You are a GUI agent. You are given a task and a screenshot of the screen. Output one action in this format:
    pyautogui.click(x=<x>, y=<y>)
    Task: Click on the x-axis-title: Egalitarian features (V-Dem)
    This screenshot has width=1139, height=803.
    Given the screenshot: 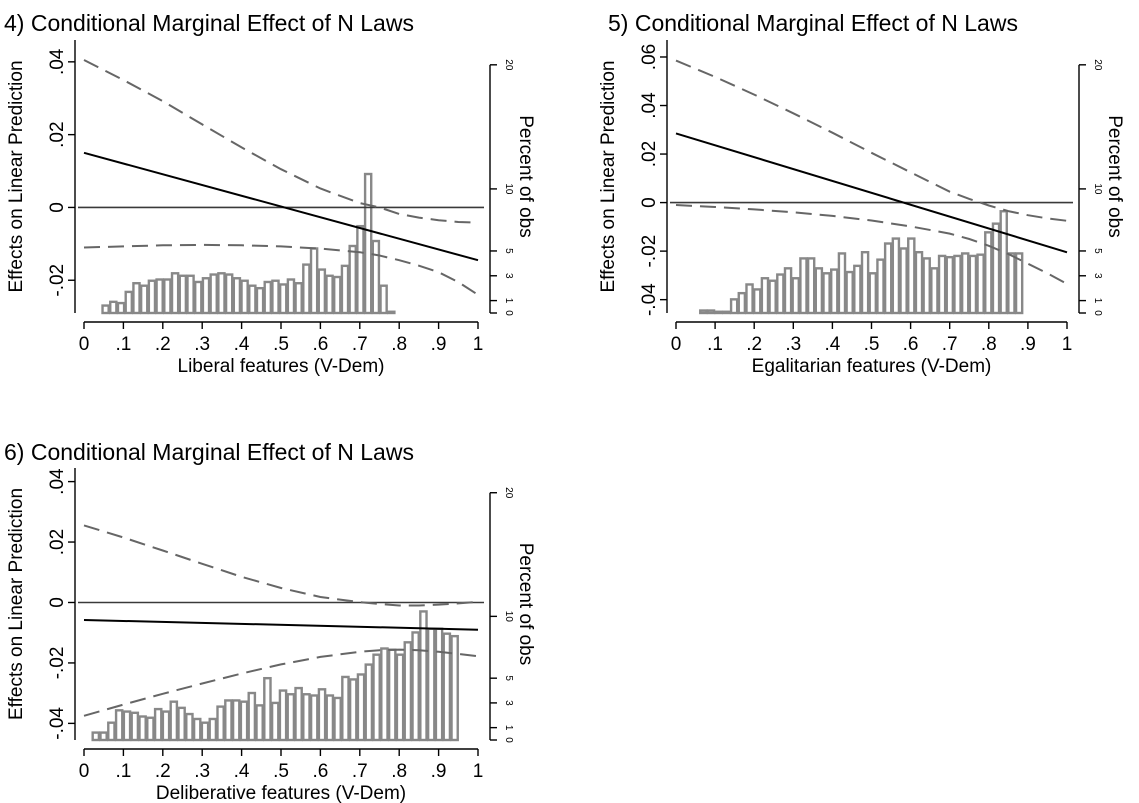 What is the action you would take?
    pyautogui.click(x=872, y=366)
    